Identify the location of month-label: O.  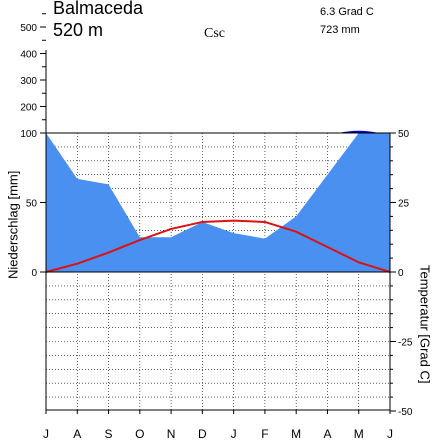
(139, 433).